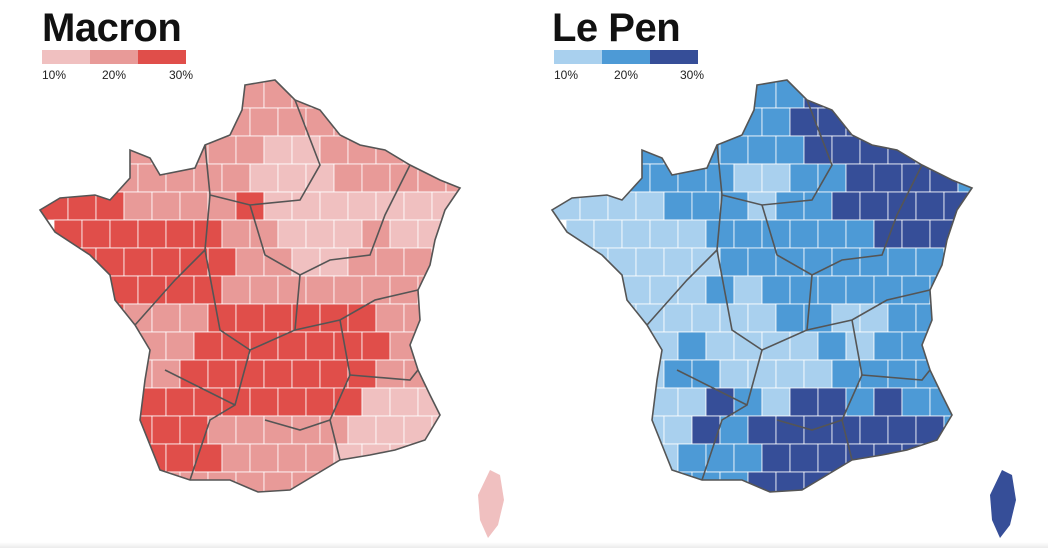  I want to click on legend-swatch-high, so click(162, 57).